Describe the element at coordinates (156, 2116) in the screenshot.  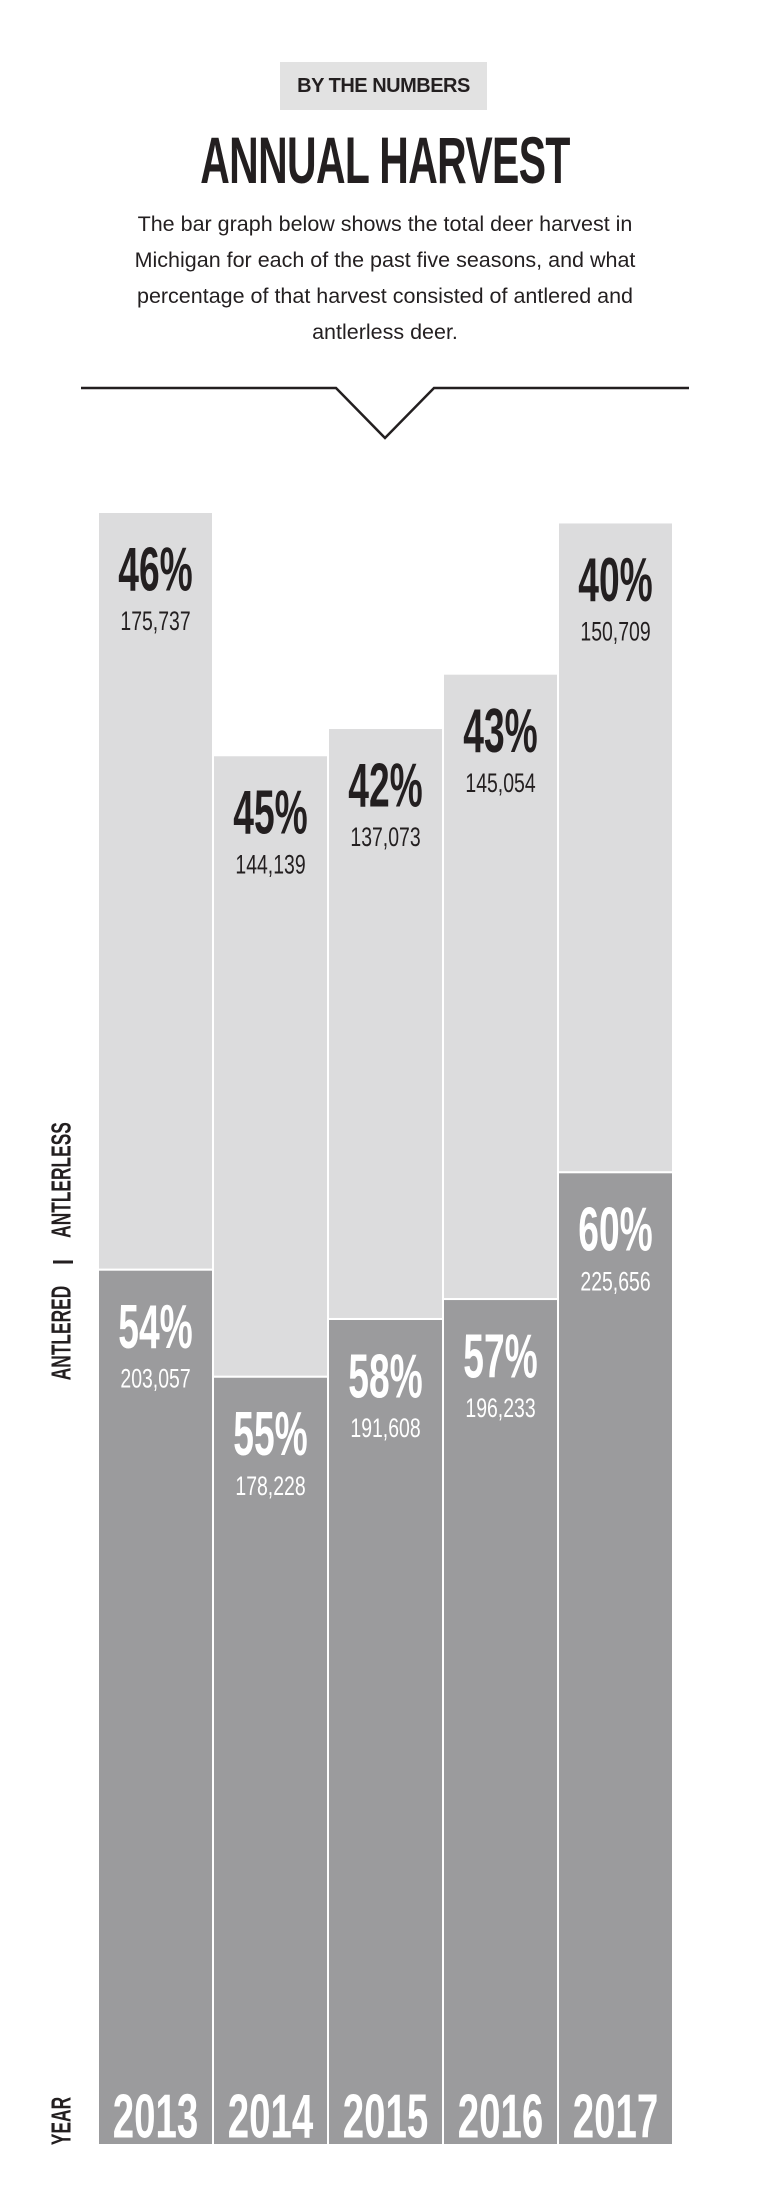
I see `x-tick-label: 2013` at that location.